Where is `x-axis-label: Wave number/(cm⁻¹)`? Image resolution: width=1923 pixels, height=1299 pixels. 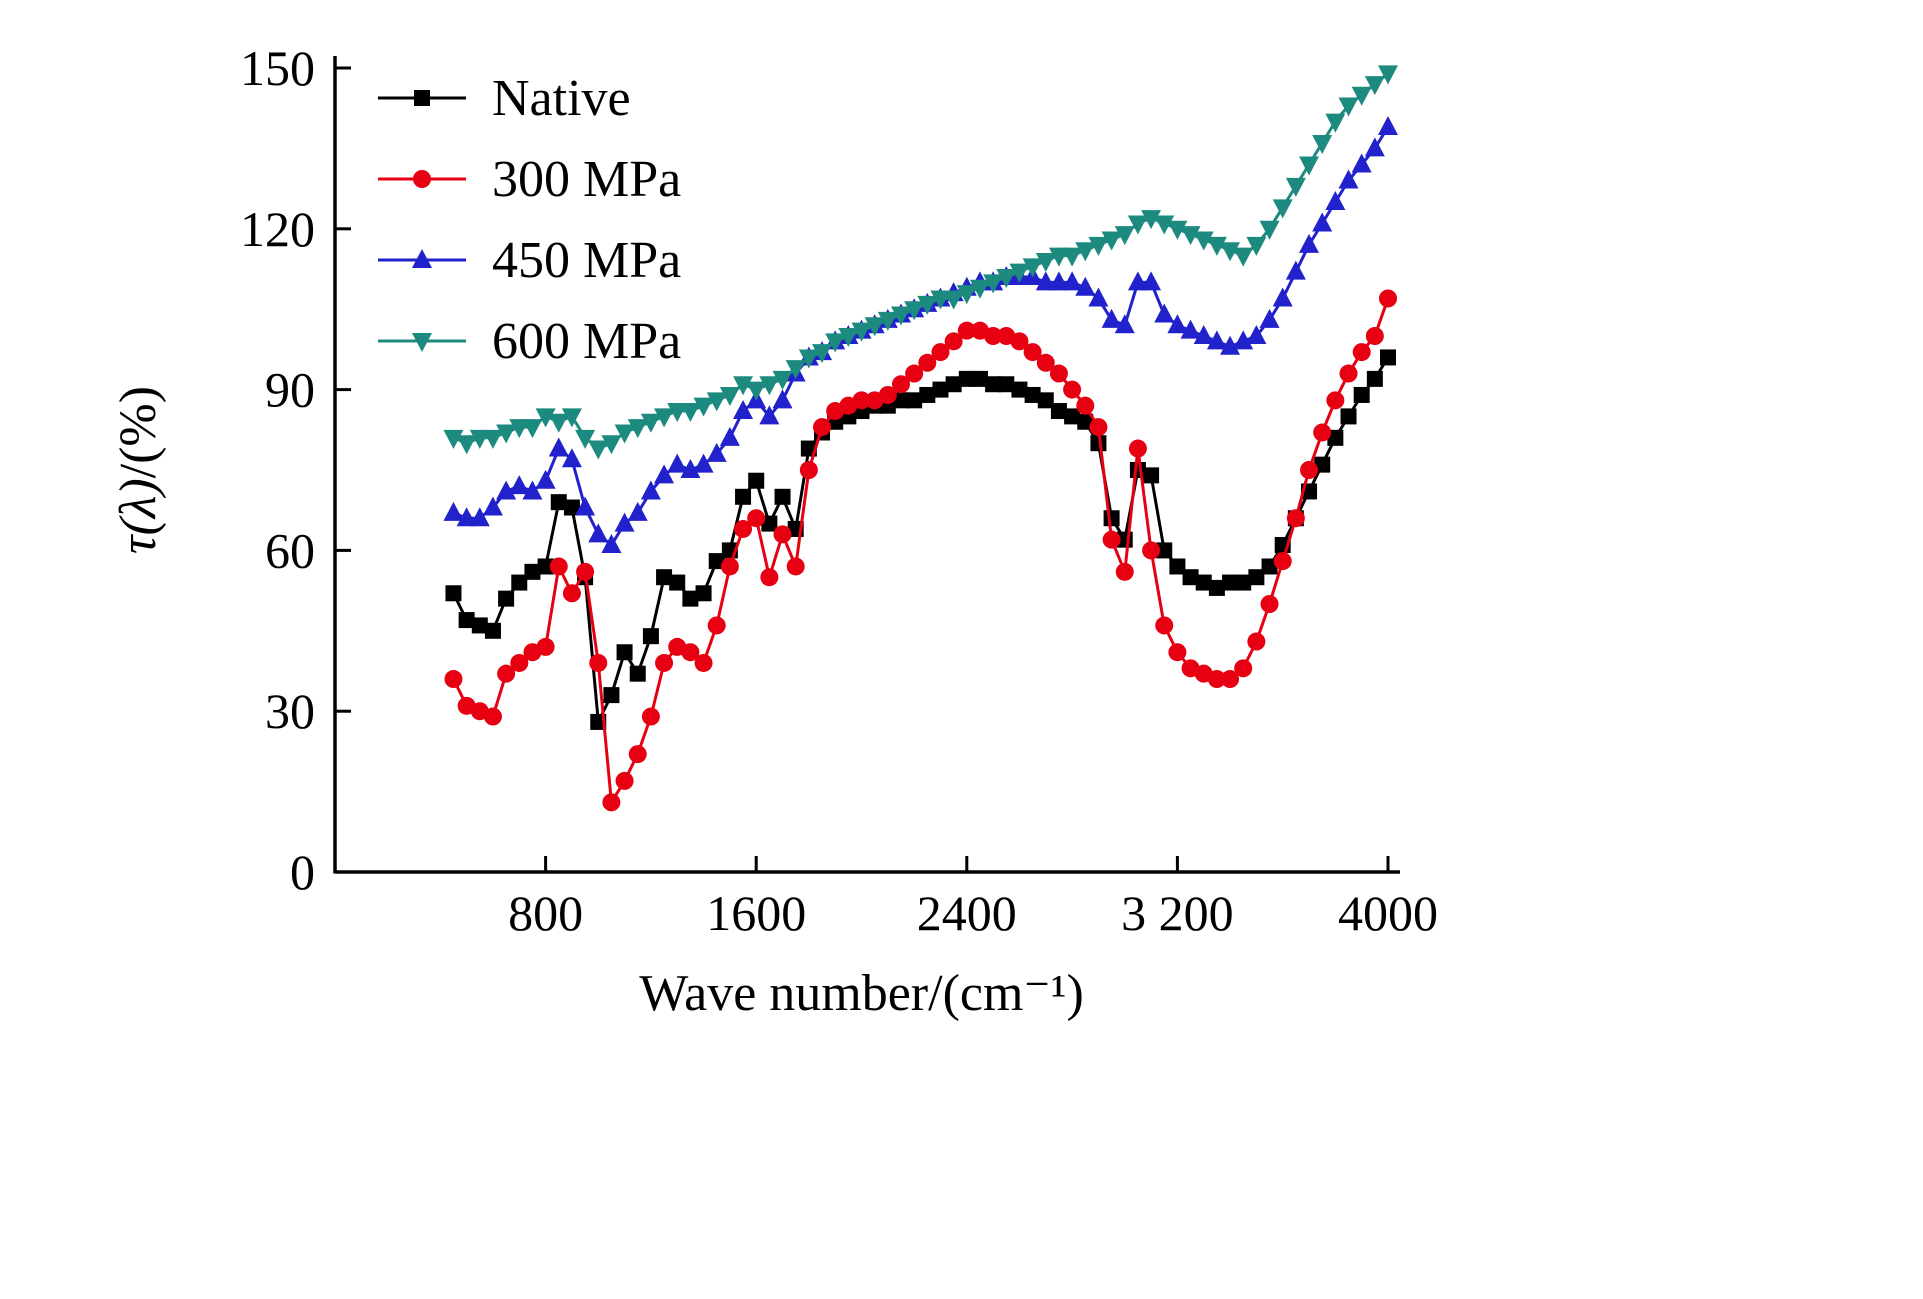 x-axis-label: Wave number/(cm⁻¹) is located at coordinates (861, 993).